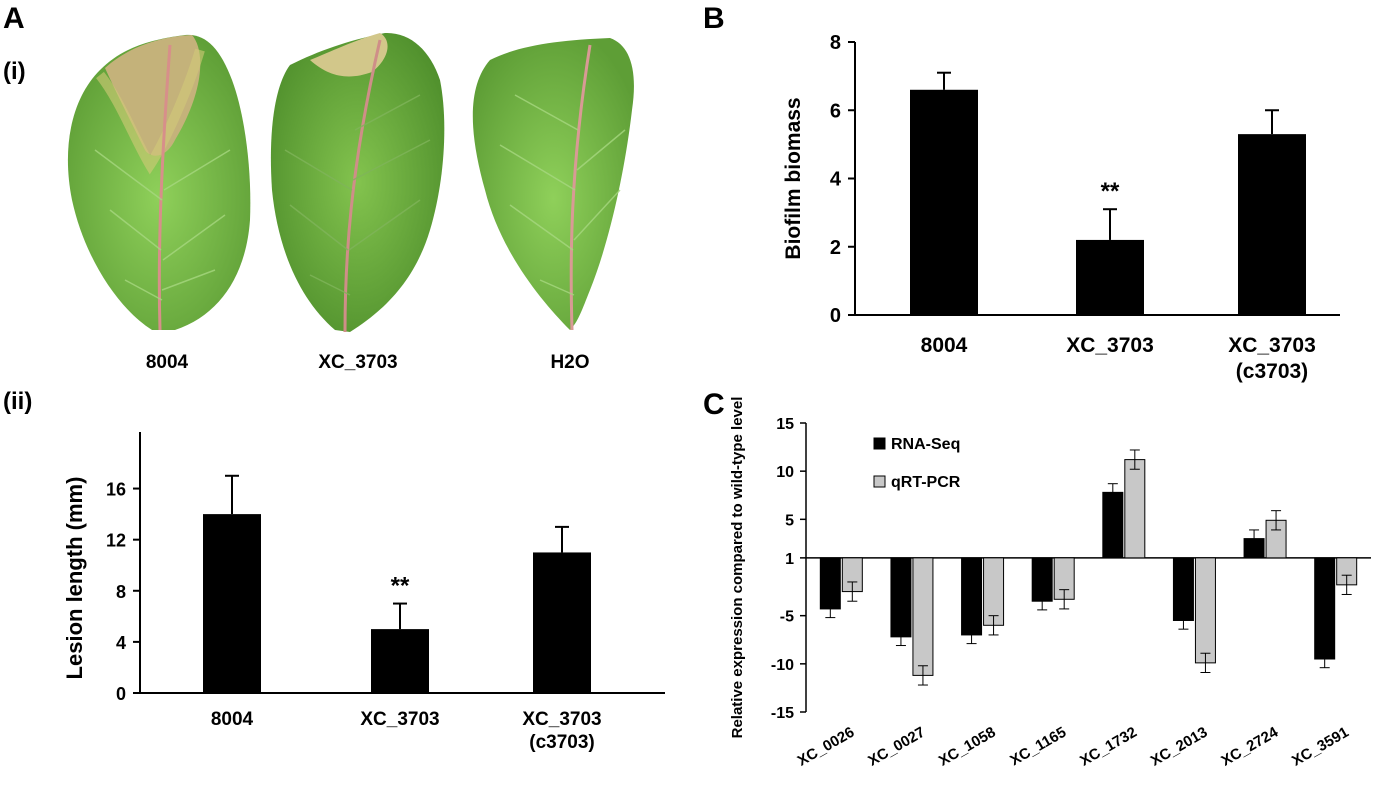 The width and height of the screenshot is (1385, 800). What do you see at coordinates (1320, 747) in the screenshot?
I see `x-category-label: XC_3591` at bounding box center [1320, 747].